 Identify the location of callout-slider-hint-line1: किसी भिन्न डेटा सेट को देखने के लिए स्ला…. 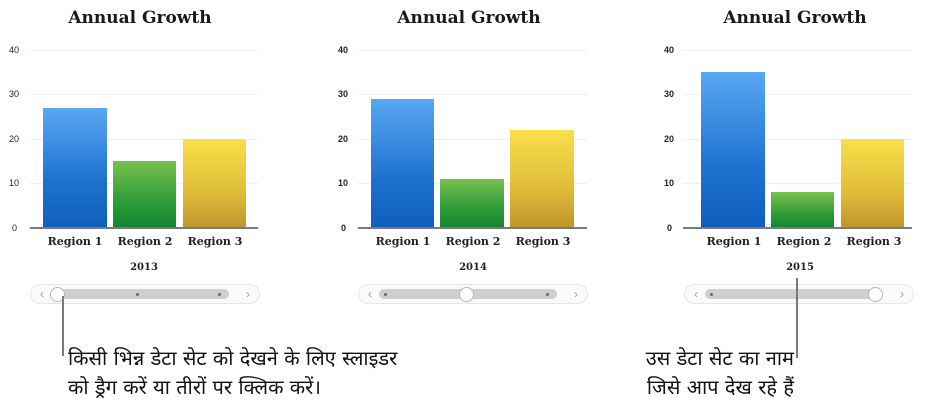
(233, 358).